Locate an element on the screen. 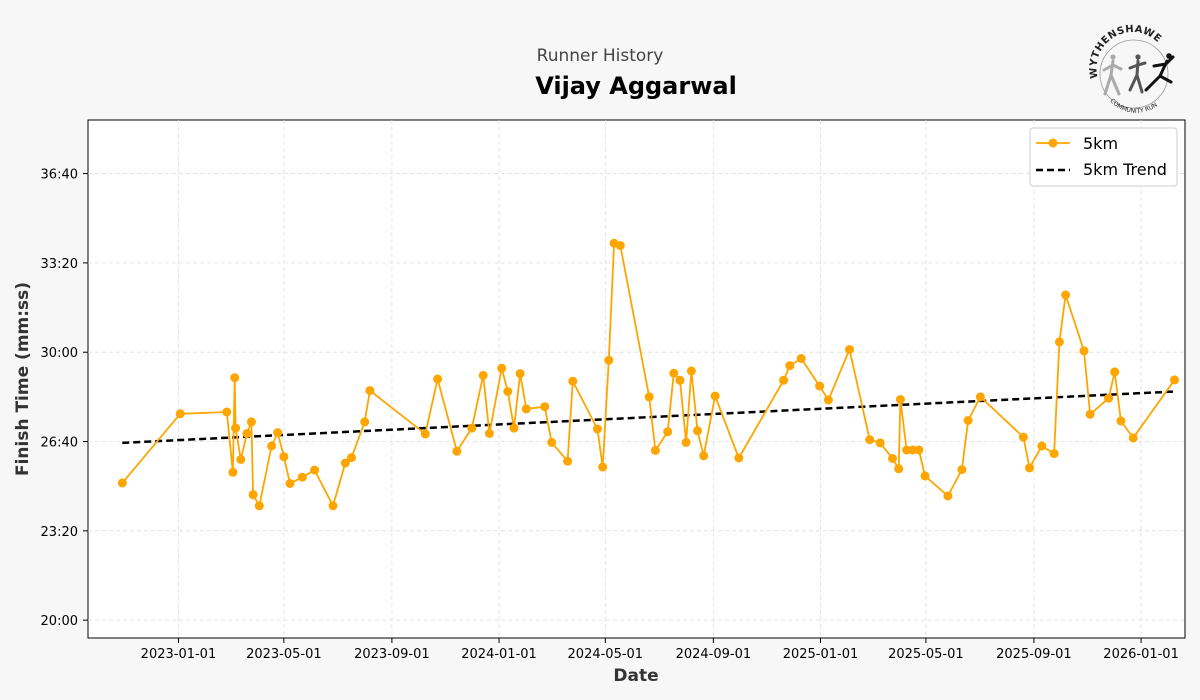 The image size is (1200, 700). y-tick-label: 33:20 is located at coordinates (59, 264).